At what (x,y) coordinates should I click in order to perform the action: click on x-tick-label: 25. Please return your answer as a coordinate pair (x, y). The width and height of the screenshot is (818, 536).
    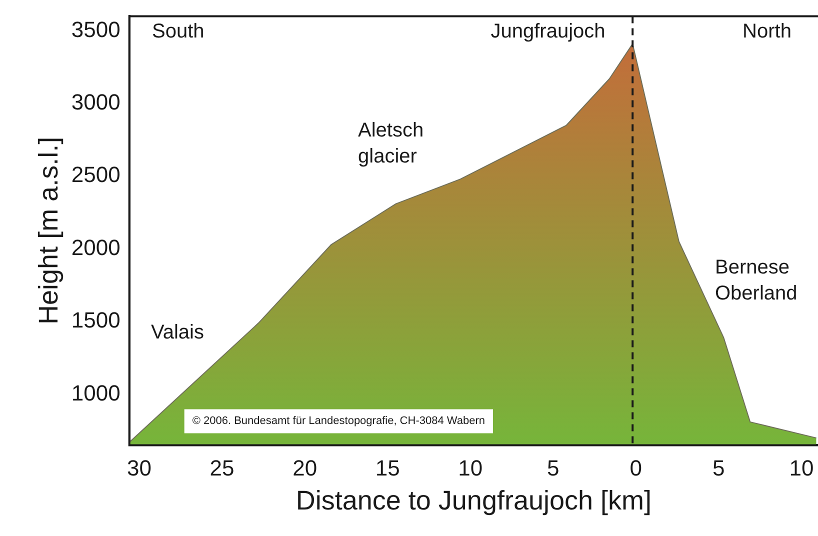
    Looking at the image, I should click on (222, 467).